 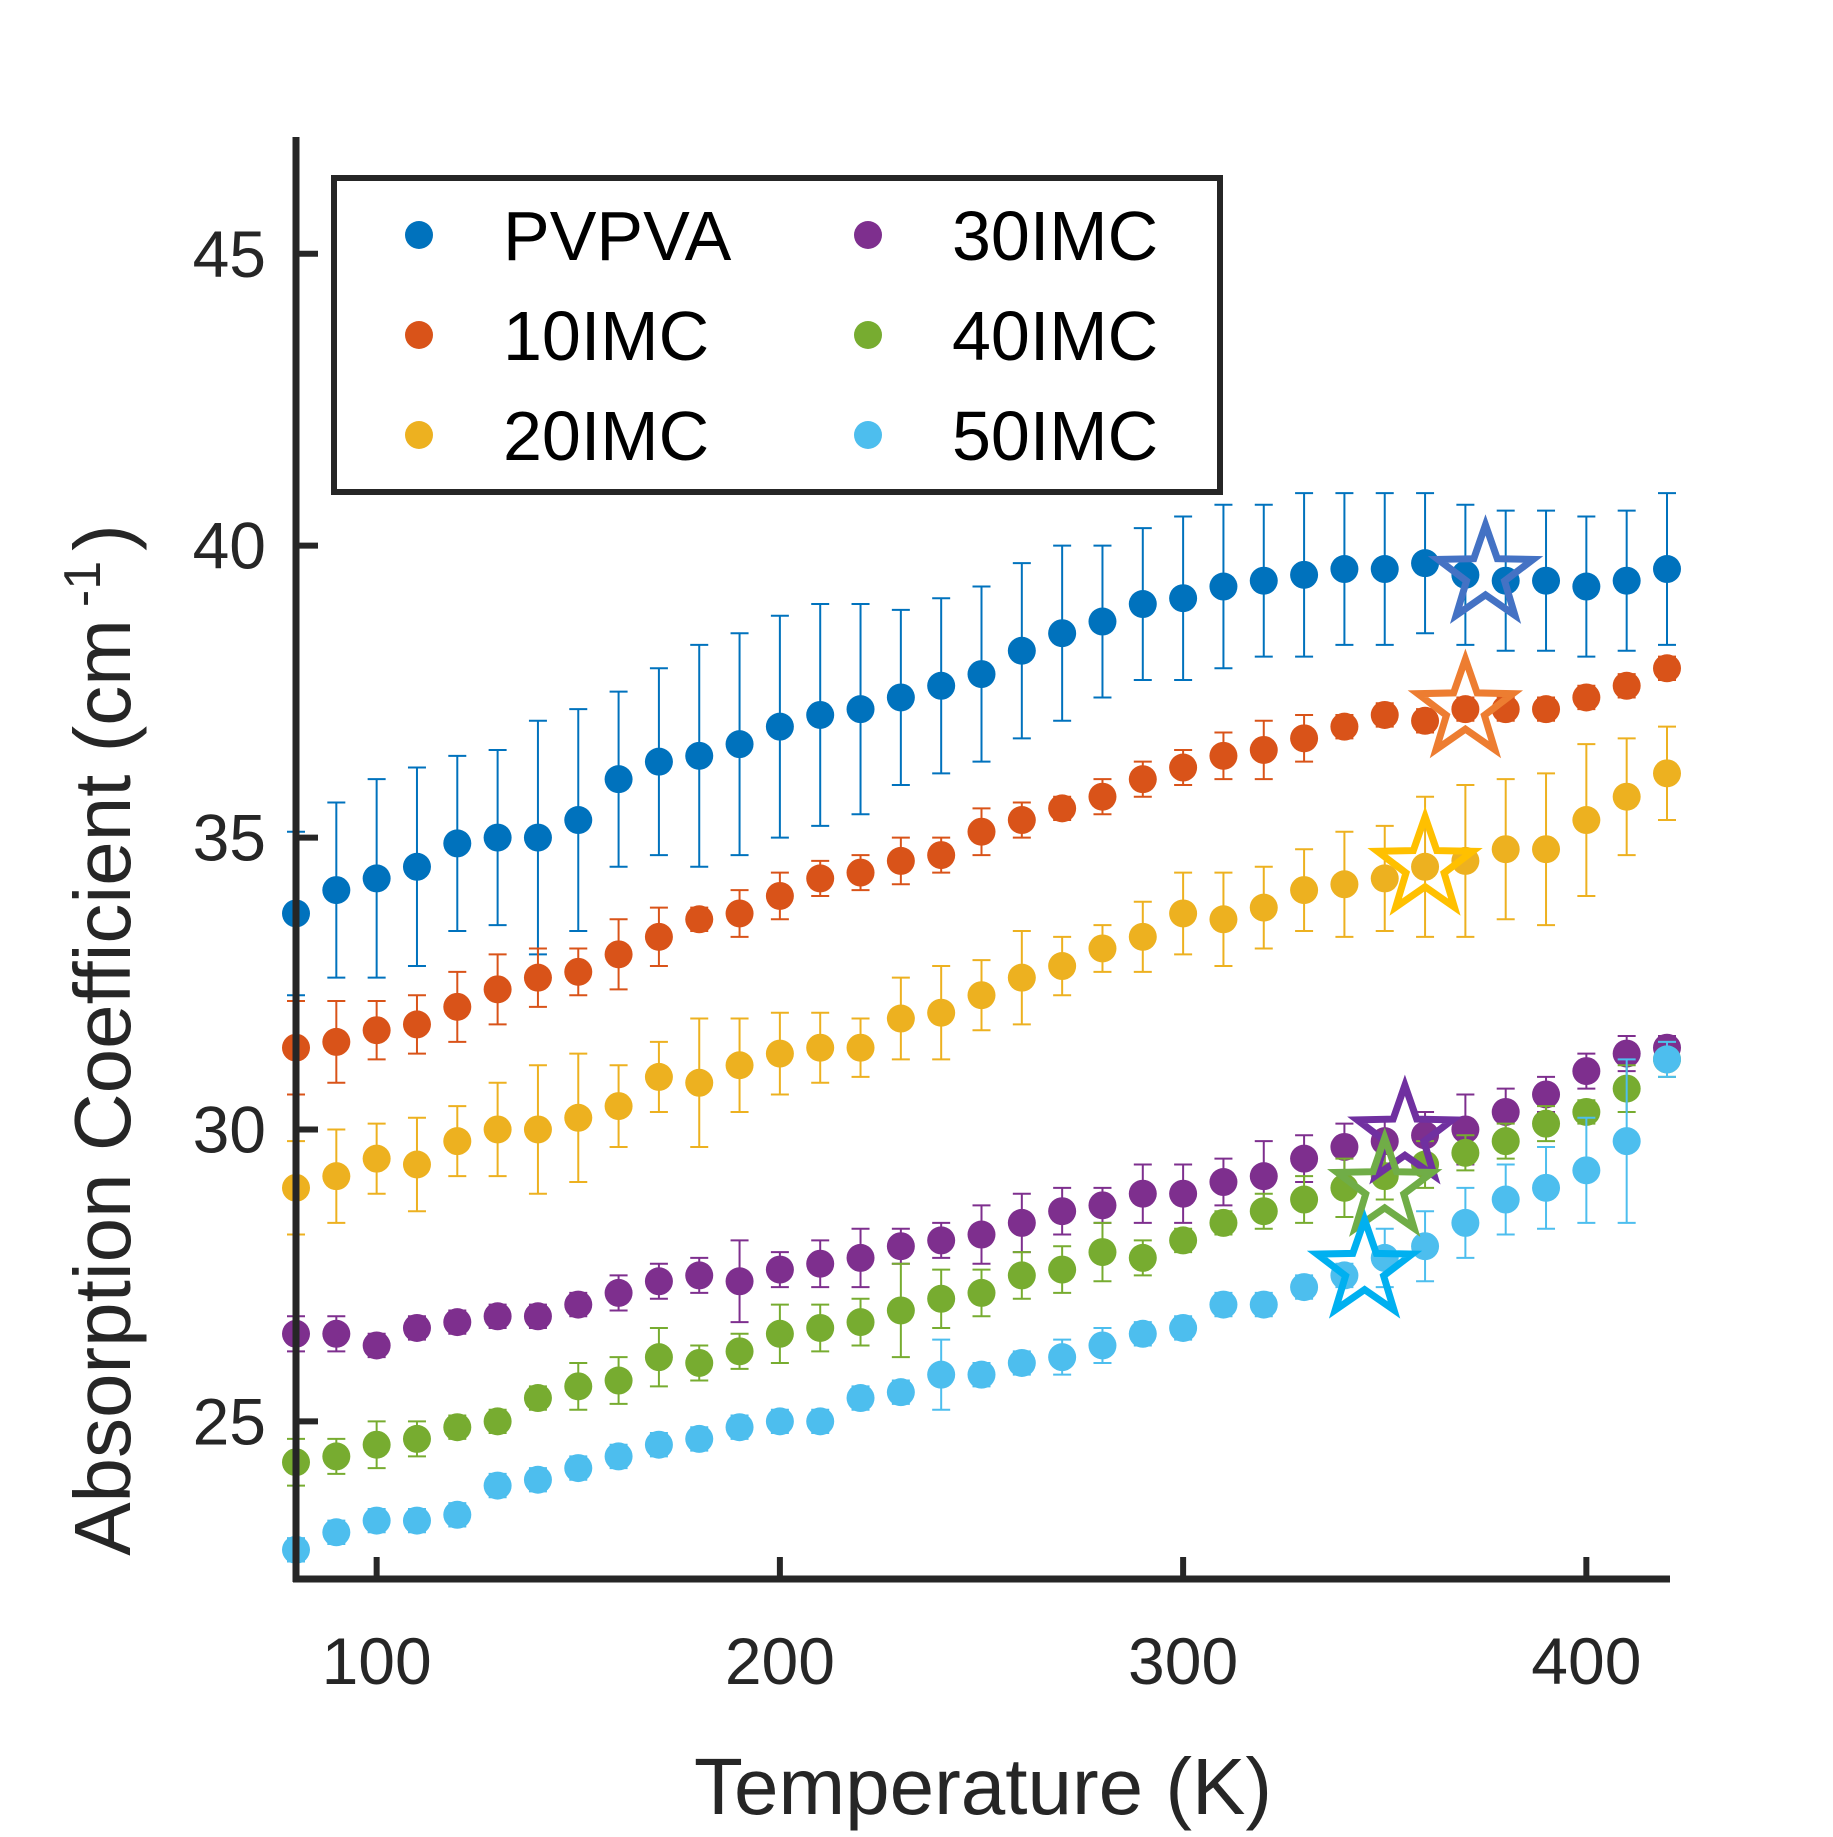 What do you see at coordinates (617, 236) in the screenshot?
I see `legend-label: PVPVA` at bounding box center [617, 236].